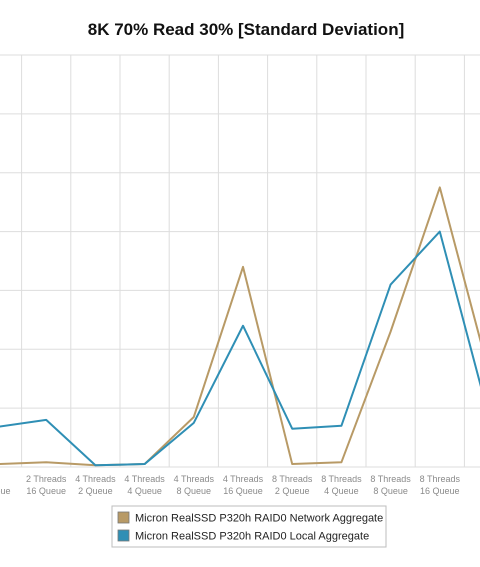  What do you see at coordinates (5, 491) in the screenshot?
I see `x-tick-label: Queue` at bounding box center [5, 491].